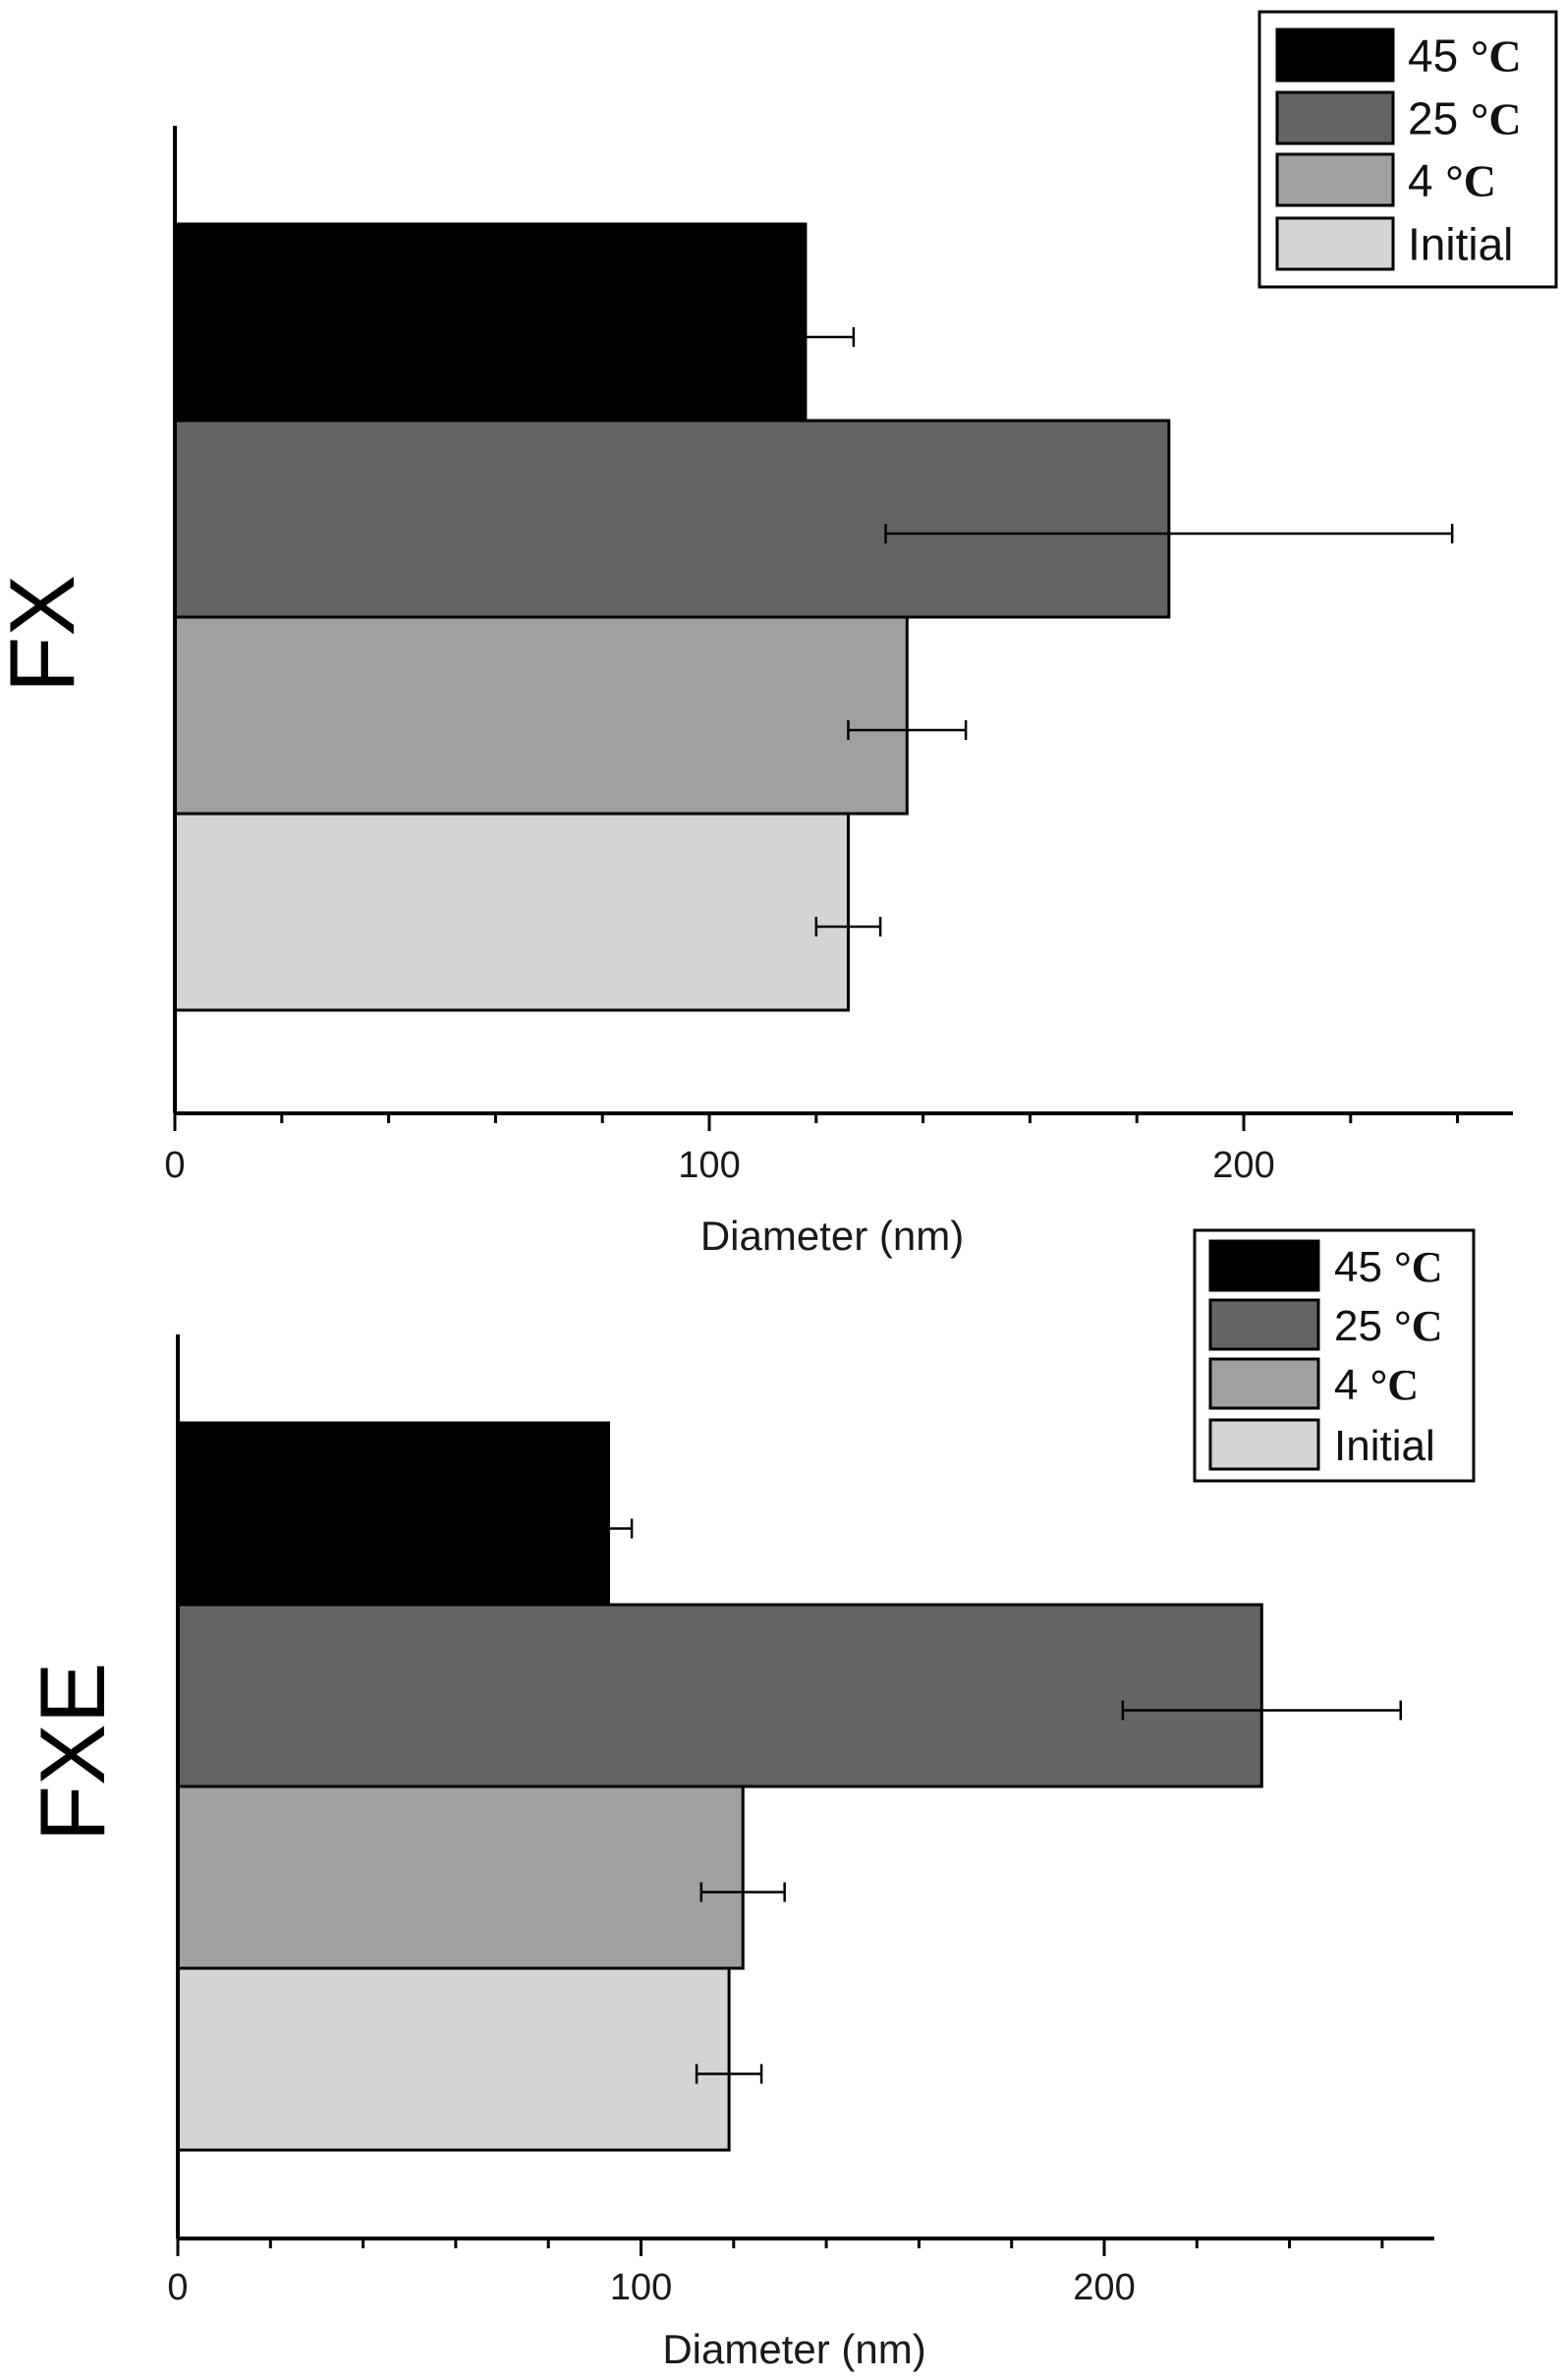 Image resolution: width=1564 pixels, height=2380 pixels. Describe the element at coordinates (541, 715) in the screenshot. I see `fx-bar-4-c` at that location.